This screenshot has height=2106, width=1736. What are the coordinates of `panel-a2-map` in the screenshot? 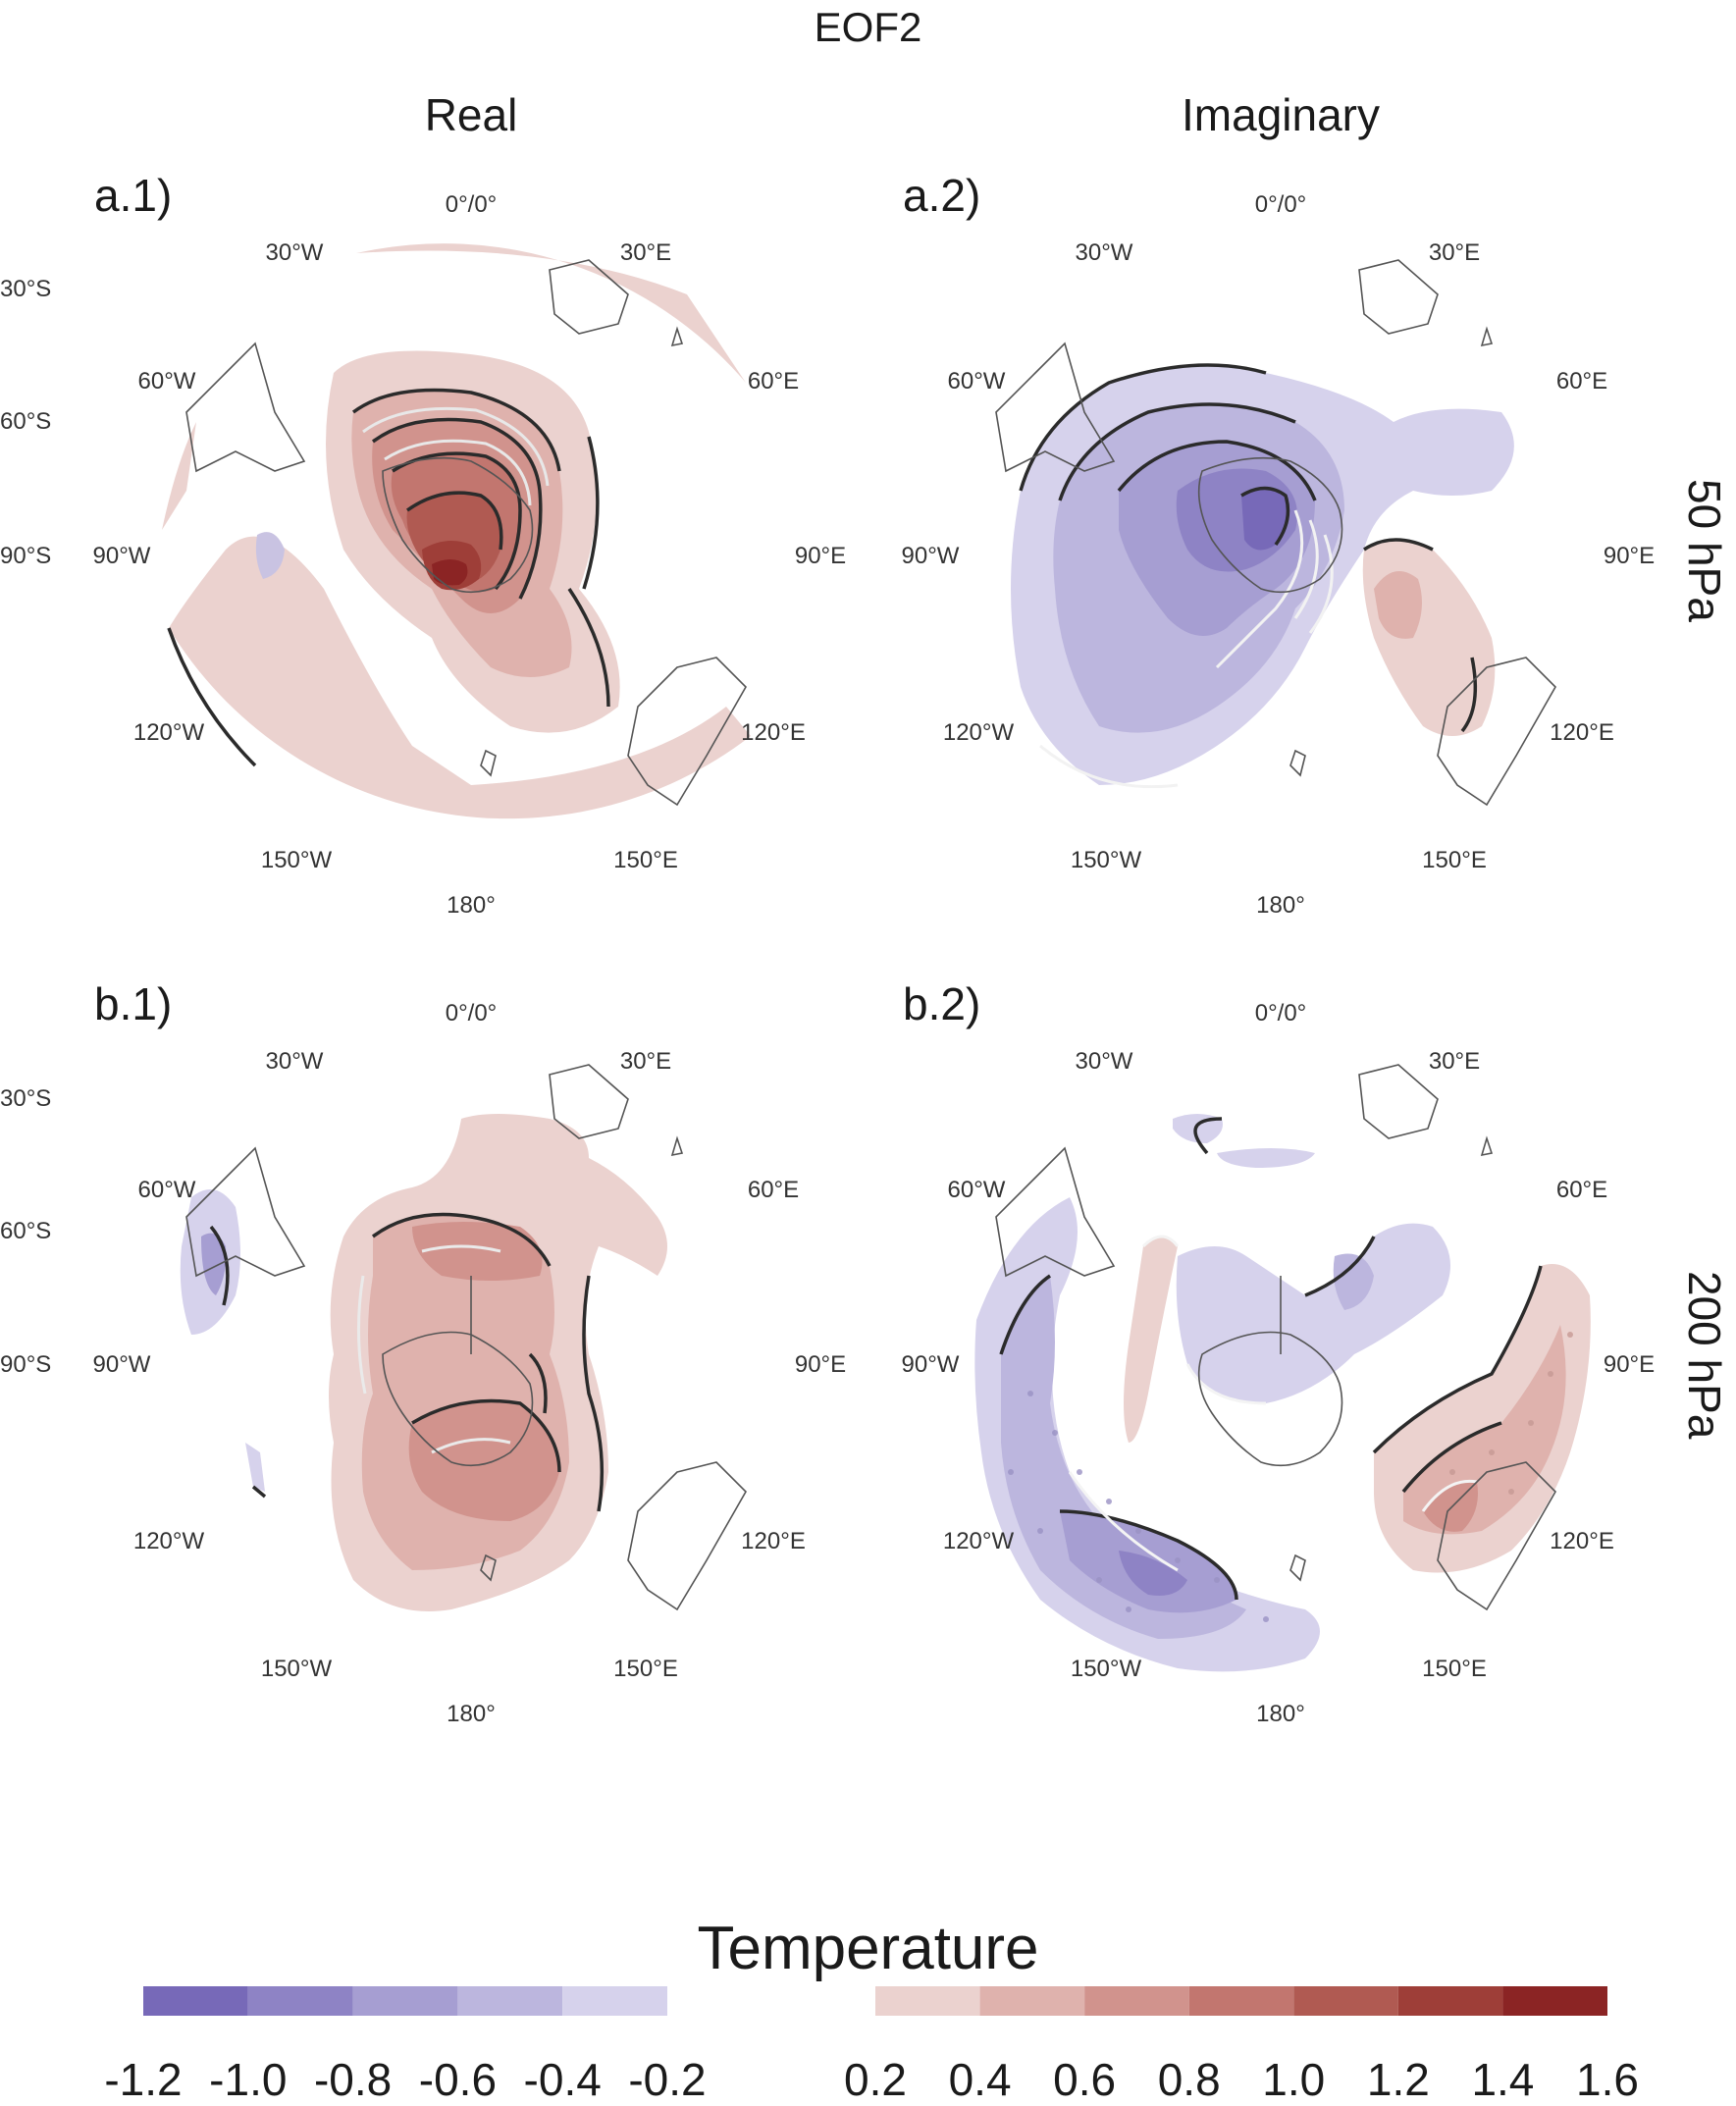 It's located at (1275, 533).